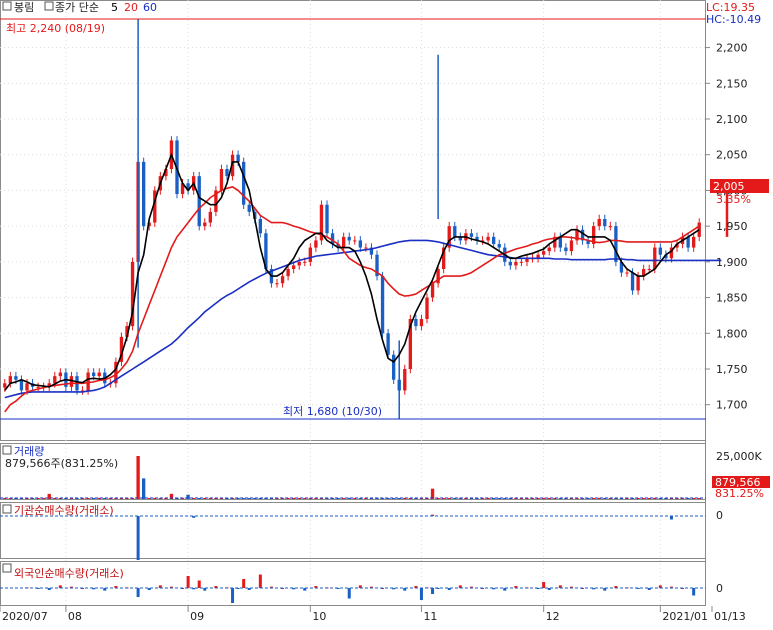 This screenshot has width=773, height=630. What do you see at coordinates (7, 450) in the screenshot?
I see `volume-toggle-icon` at bounding box center [7, 450].